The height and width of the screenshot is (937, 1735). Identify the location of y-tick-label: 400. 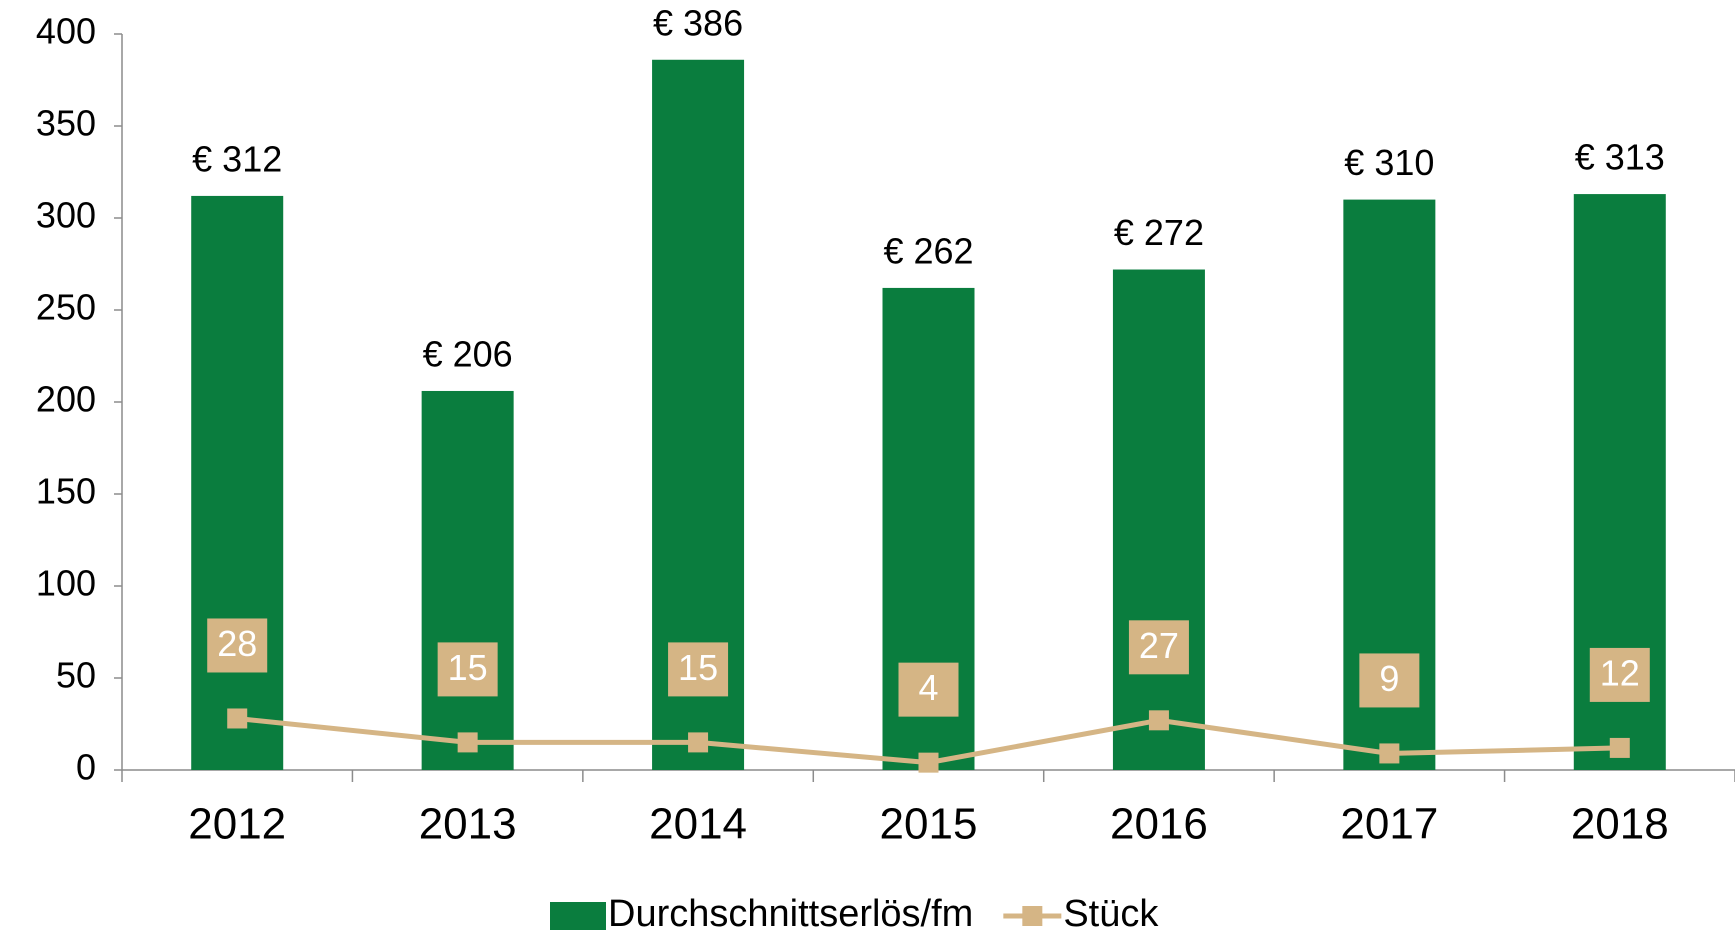
(66, 31).